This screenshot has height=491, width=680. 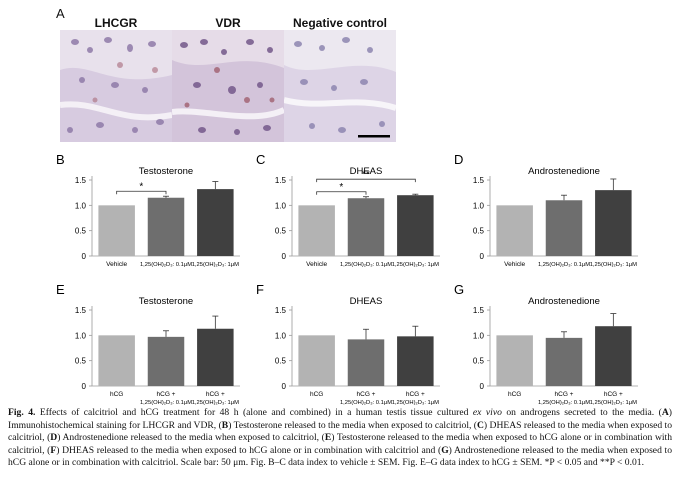 I want to click on caption-ref-c: C, so click(x=480, y=425).